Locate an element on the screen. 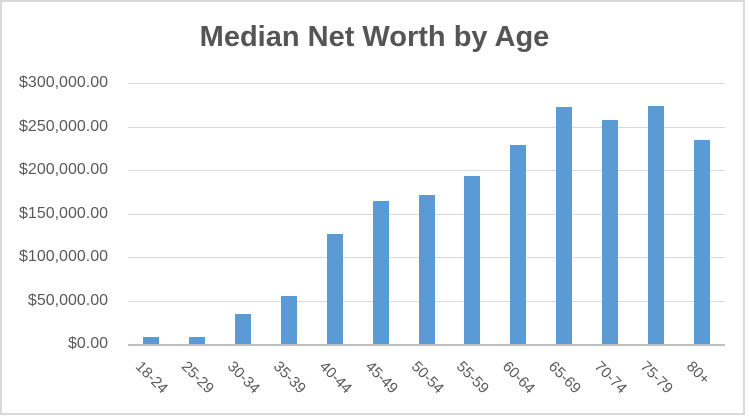 The height and width of the screenshot is (420, 749). y-axis-tick-label: $100,000.00 is located at coordinates (63, 256).